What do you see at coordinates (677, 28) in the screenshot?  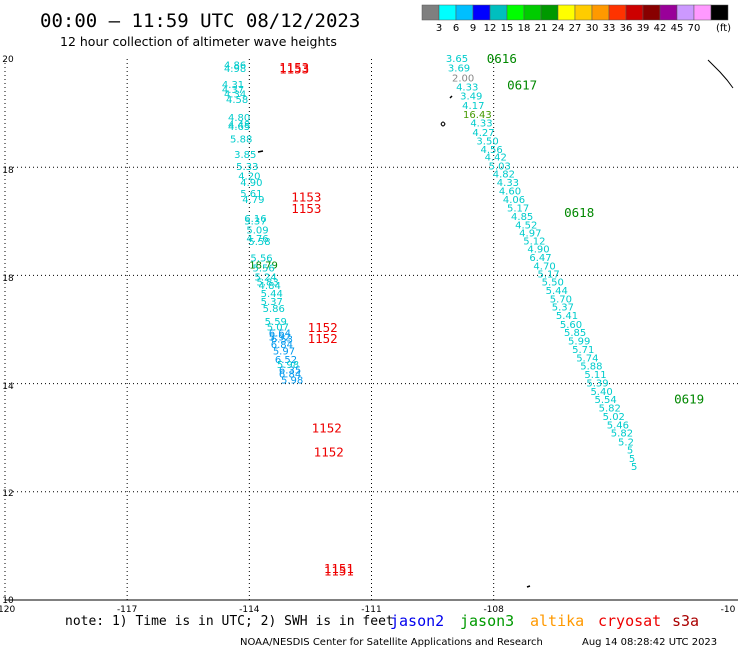 I see `color-scale-label: 45` at bounding box center [677, 28].